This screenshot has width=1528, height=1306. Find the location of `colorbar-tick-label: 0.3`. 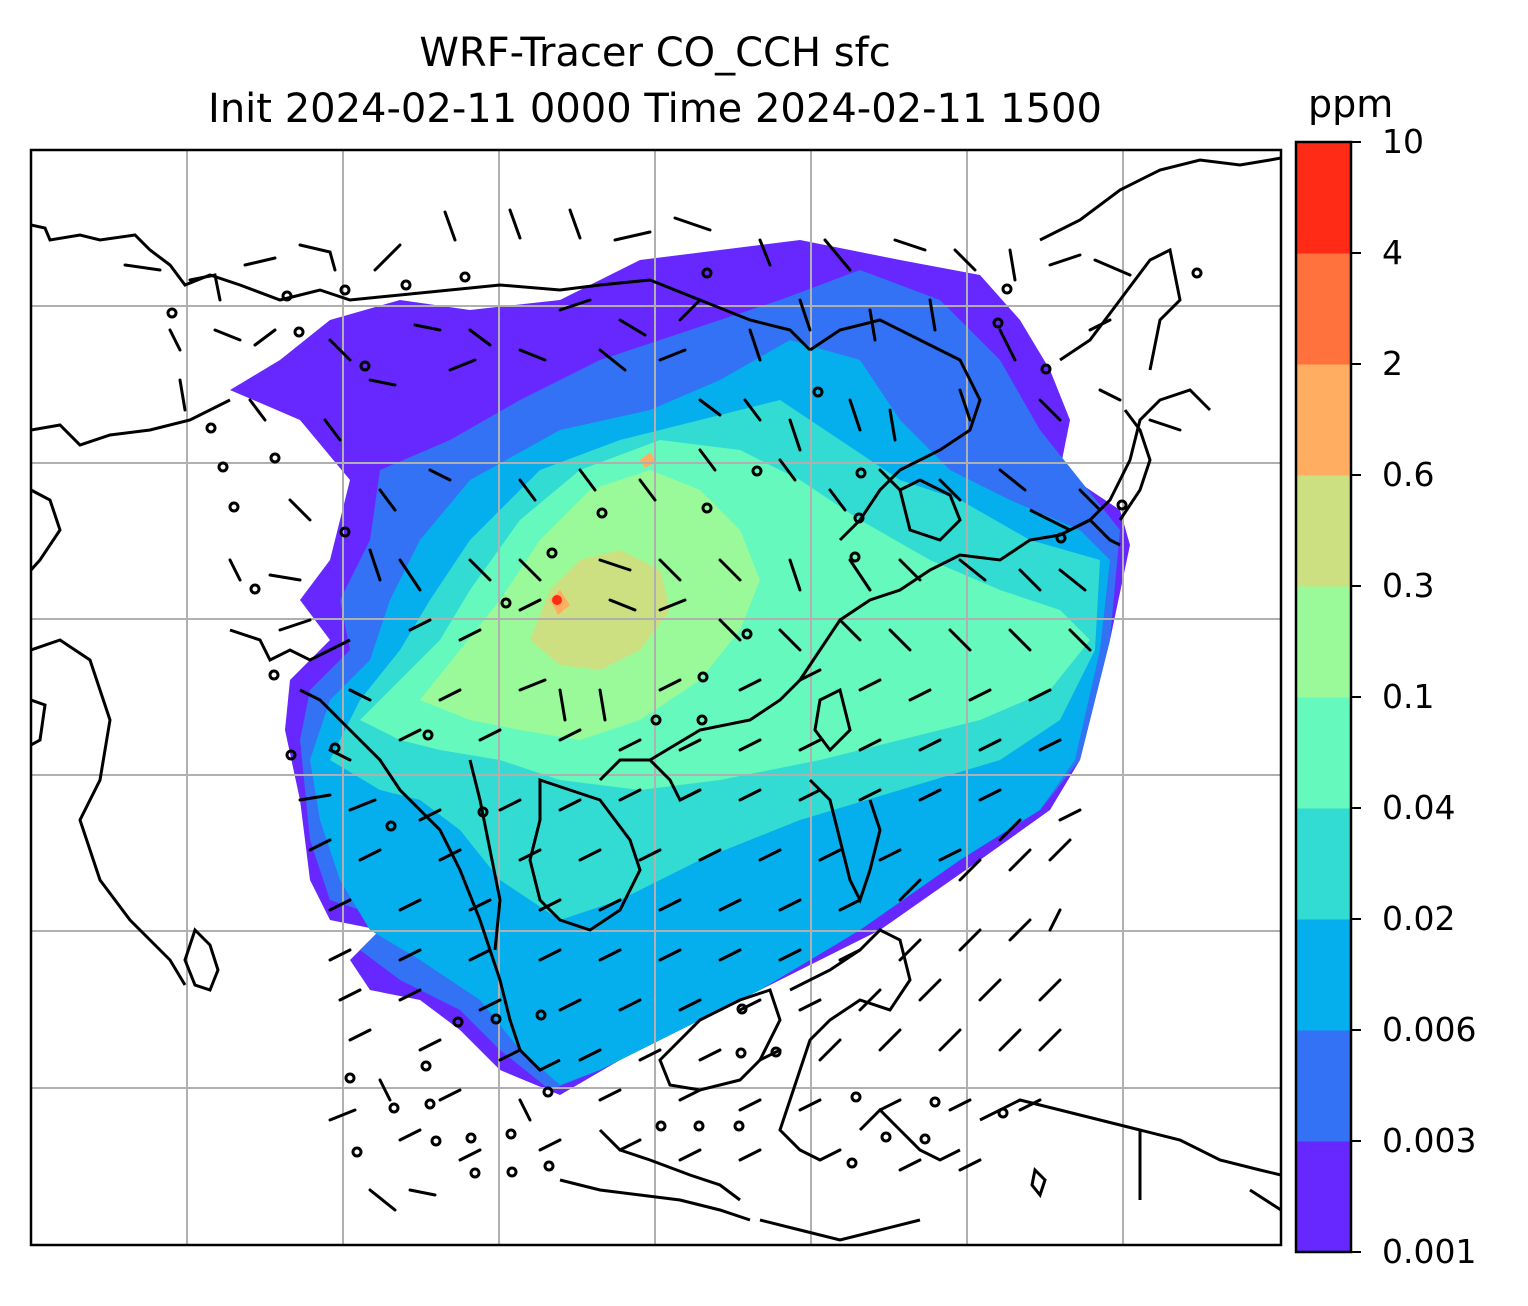

colorbar-tick-label: 0.3 is located at coordinates (1408, 585).